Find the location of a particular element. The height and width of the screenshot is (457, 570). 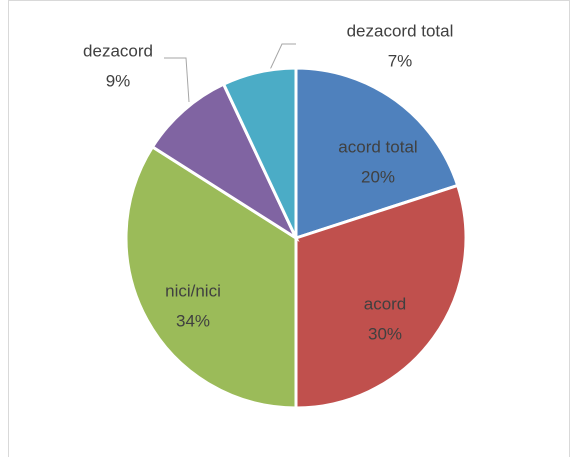

slice-label: acord is located at coordinates (385, 303).